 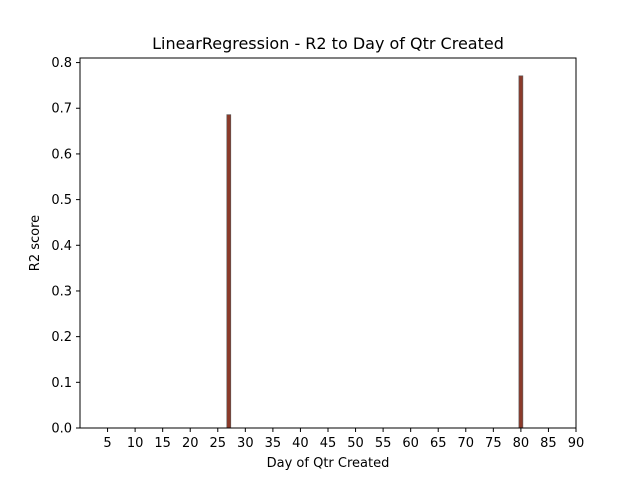 I want to click on x-tick-label: 25, so click(x=218, y=443).